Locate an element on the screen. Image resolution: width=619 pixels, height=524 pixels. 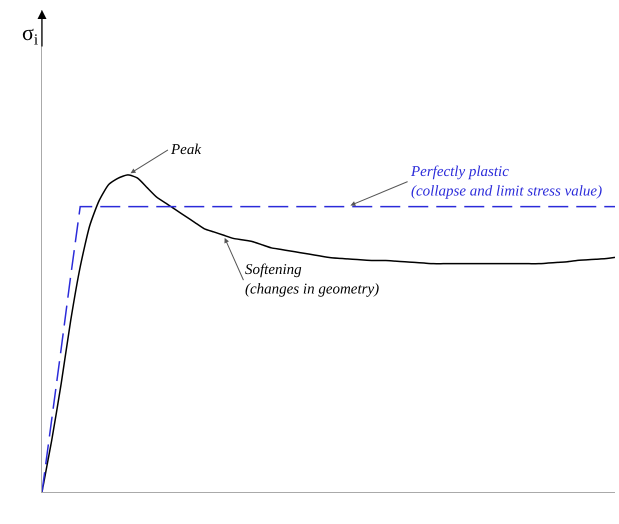
annotation: Perfectly plastic (collapse and limit stress value) is located at coordinates (506, 182).